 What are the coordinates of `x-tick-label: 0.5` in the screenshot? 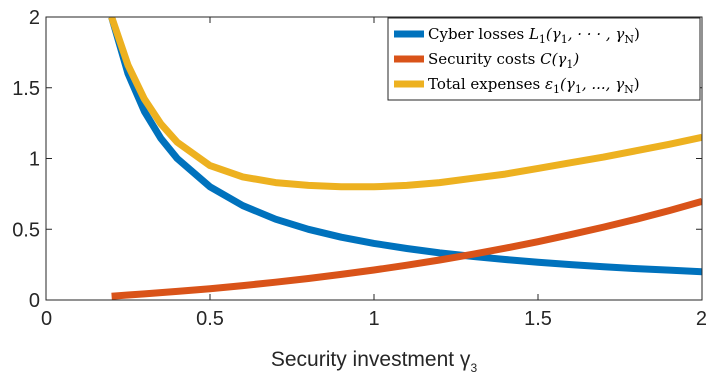 It's located at (210, 319).